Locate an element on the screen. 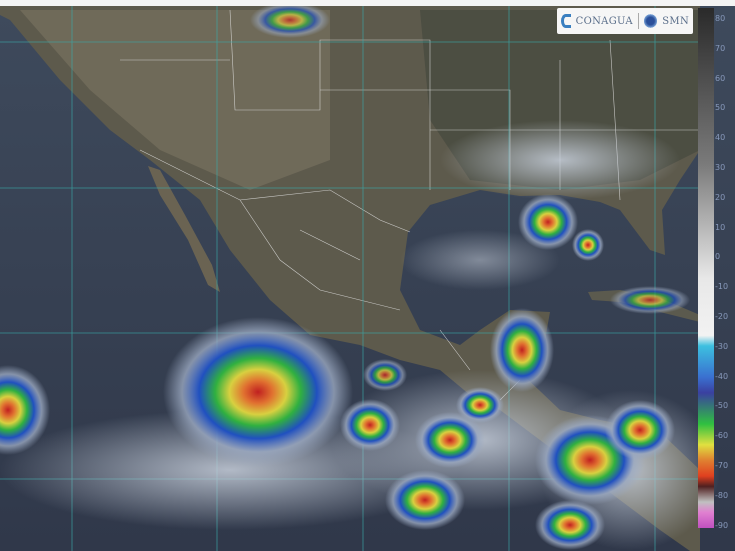 This screenshot has width=735, height=551. storm-north is located at coordinates (290, 22).